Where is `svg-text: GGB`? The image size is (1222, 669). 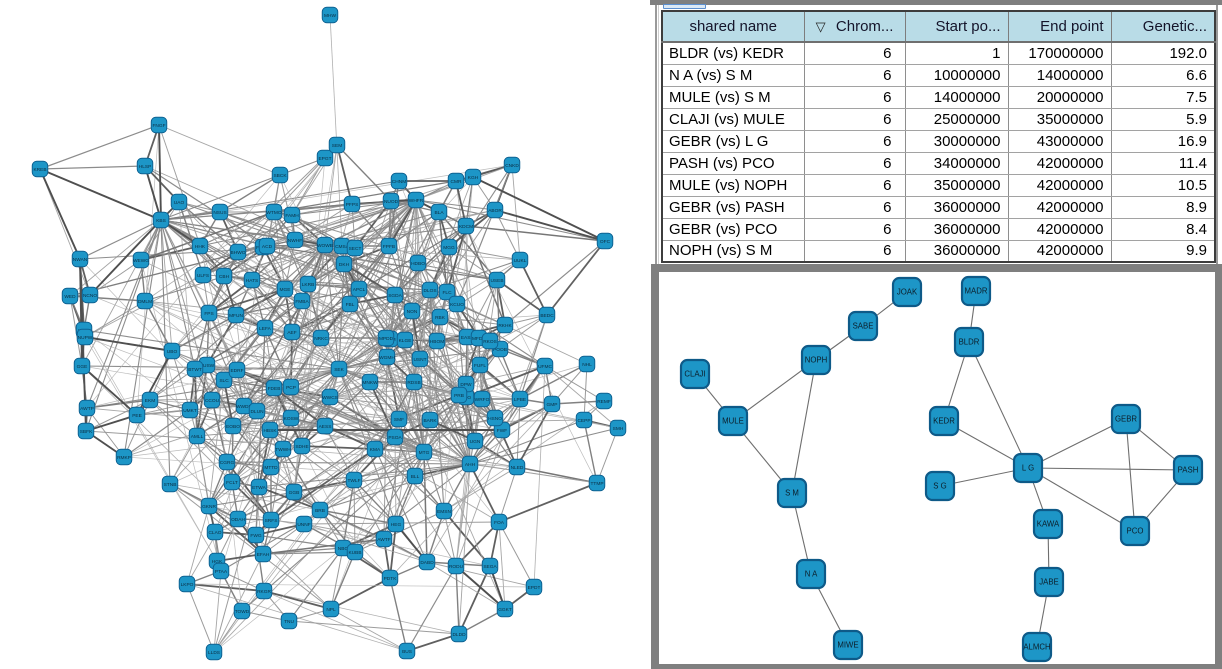 svg-text: GGB is located at coordinates (294, 493).